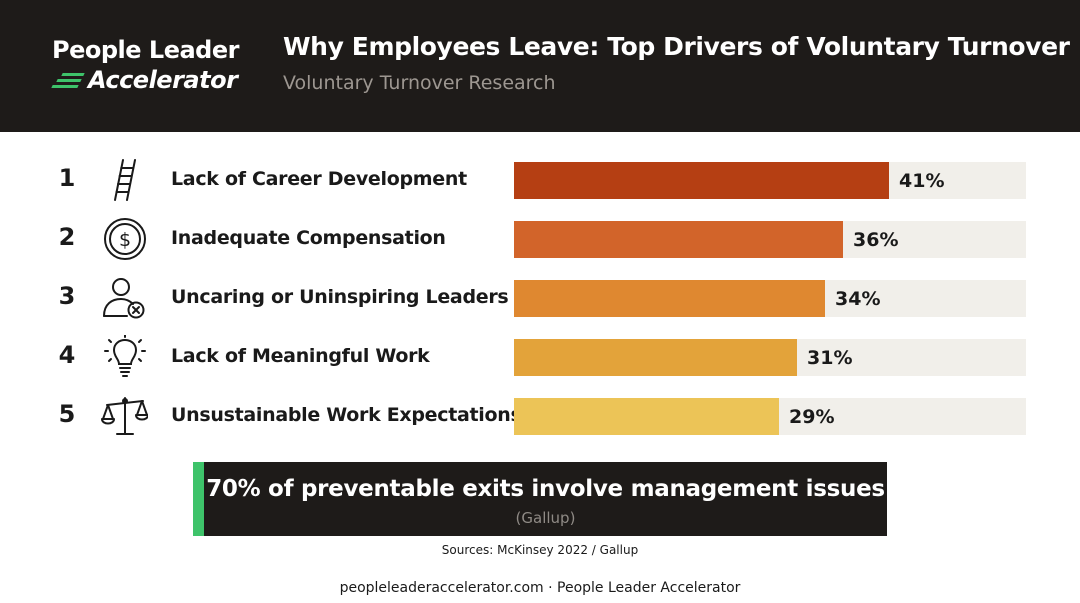 This screenshot has height=603, width=1080. What do you see at coordinates (922, 181) in the screenshot?
I see `value-label: 41%` at bounding box center [922, 181].